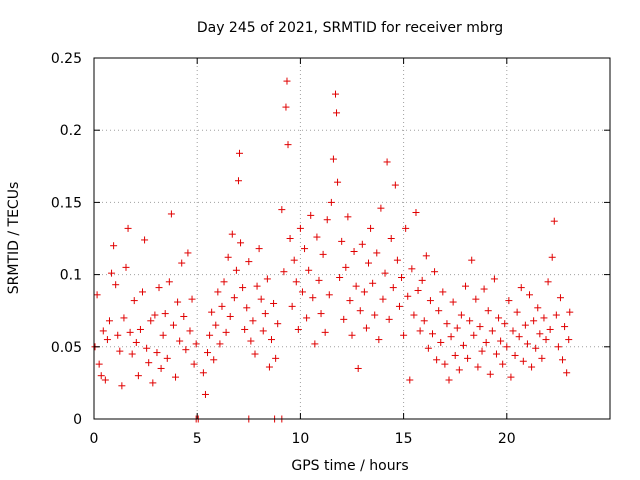  What do you see at coordinates (66, 348) in the screenshot?
I see `y-tick-label: 0.05` at bounding box center [66, 348].